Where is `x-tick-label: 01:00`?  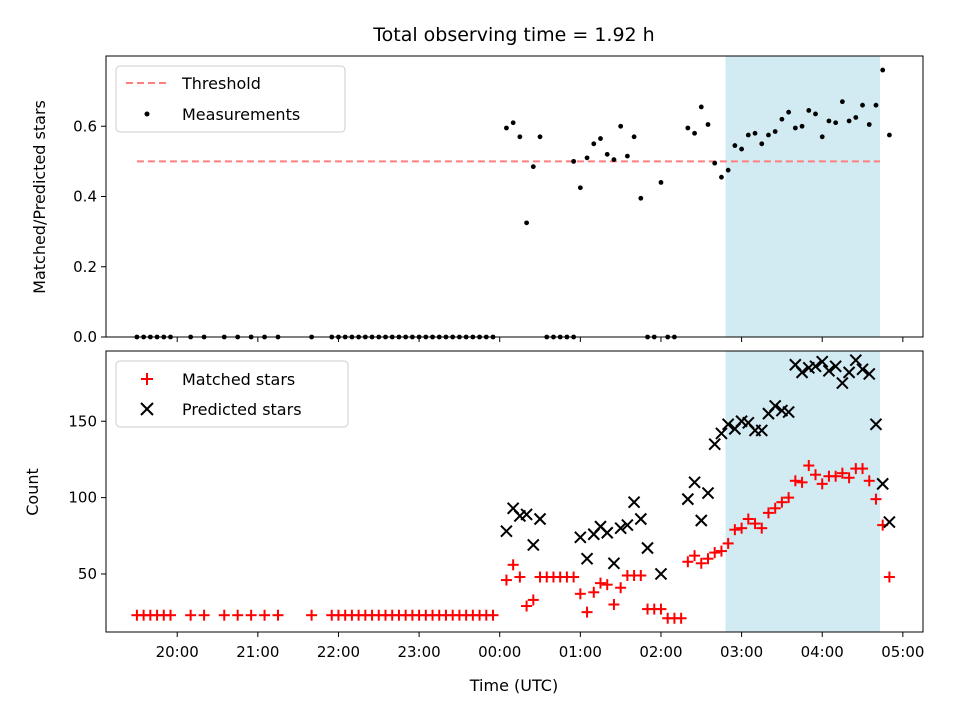
x-tick-label: 01:00 is located at coordinates (580, 652).